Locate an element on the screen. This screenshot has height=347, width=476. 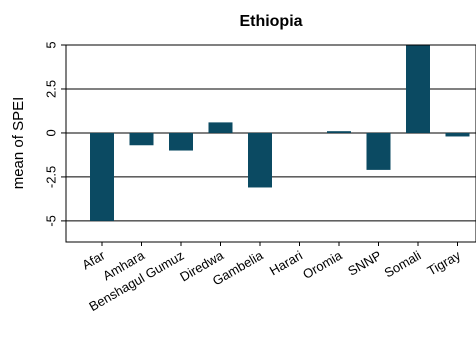
y-tick-label: 0 is located at coordinates (51, 132).